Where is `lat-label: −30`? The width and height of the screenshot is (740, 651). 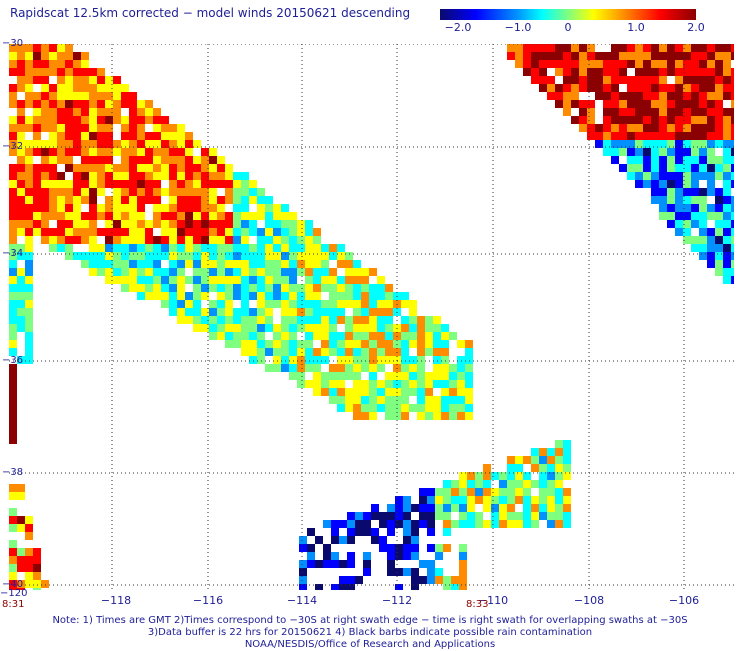
lat-label: −30 is located at coordinates (13, 43).